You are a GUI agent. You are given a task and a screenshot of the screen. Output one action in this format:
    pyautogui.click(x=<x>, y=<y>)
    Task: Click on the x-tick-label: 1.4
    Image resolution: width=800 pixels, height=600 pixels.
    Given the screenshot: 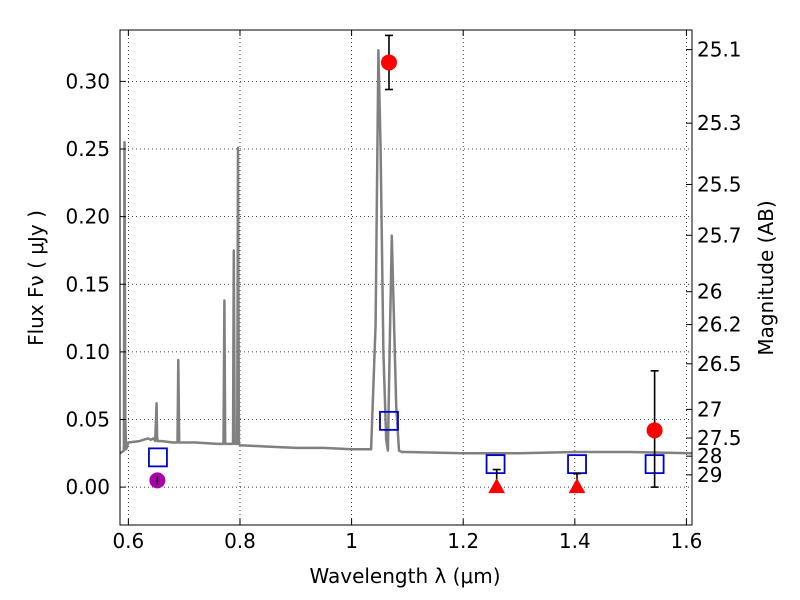 What is the action you would take?
    pyautogui.click(x=575, y=541)
    